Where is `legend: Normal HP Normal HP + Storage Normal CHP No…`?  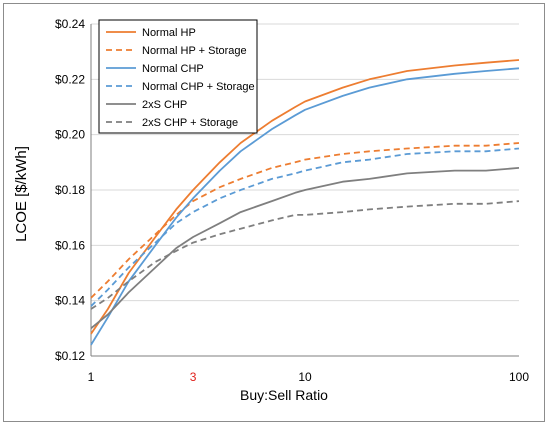 legend: Normal HP Normal HP + Storage Normal CHP No… is located at coordinates (178, 76).